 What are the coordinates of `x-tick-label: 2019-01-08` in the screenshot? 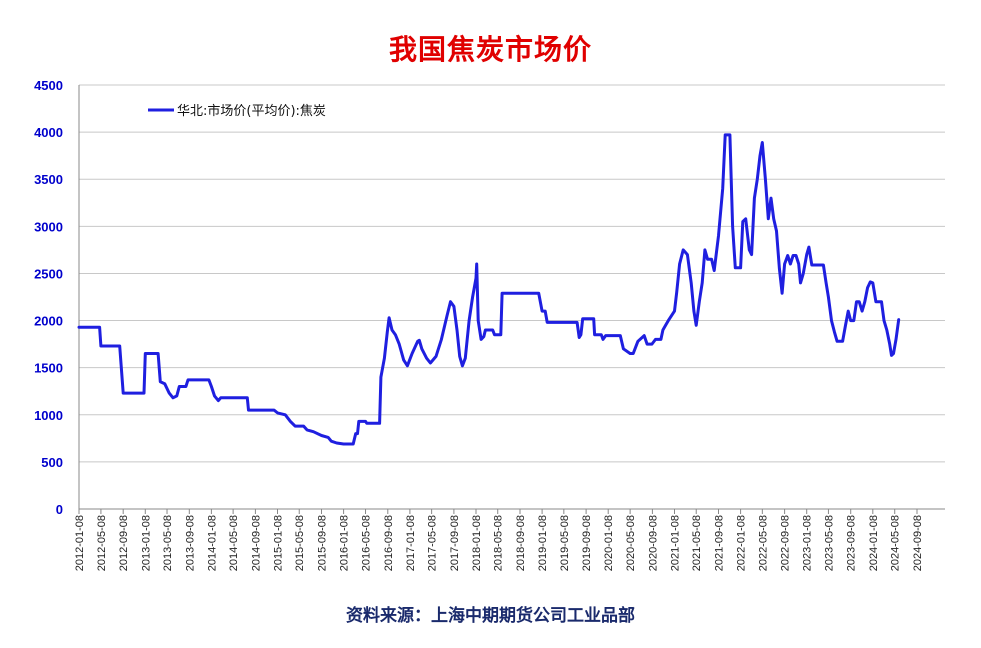 It's located at (543, 543).